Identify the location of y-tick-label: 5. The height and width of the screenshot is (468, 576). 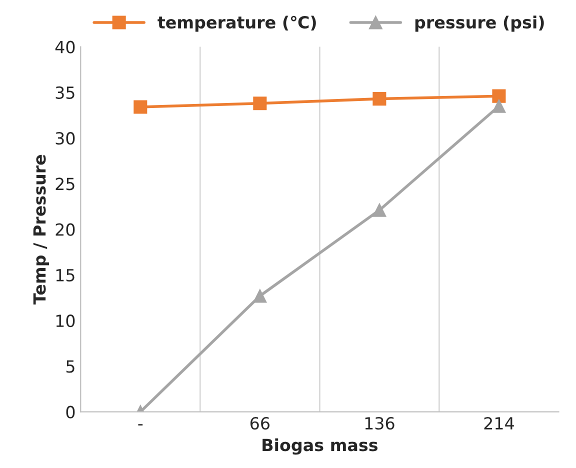
(70, 366).